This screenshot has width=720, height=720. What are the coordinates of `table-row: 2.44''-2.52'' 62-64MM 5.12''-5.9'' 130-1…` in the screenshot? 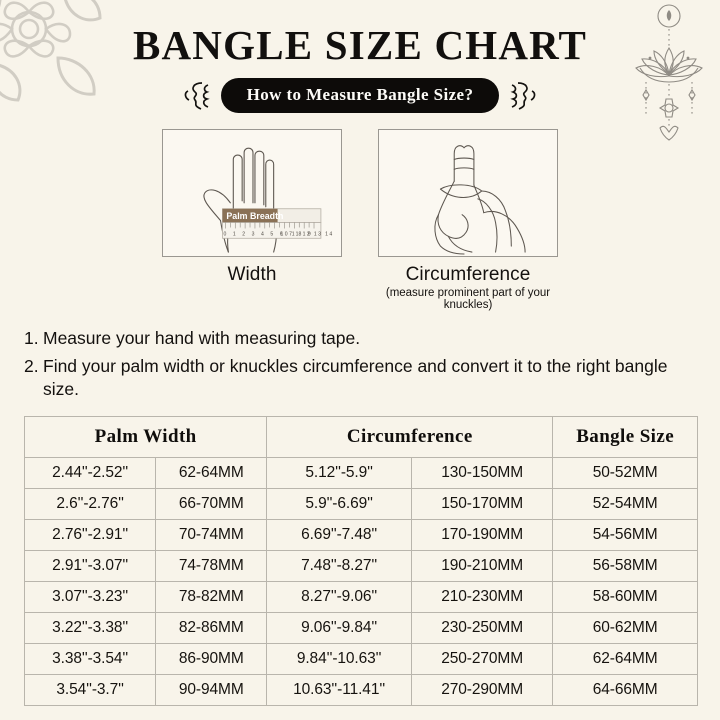 It's located at (360, 473).